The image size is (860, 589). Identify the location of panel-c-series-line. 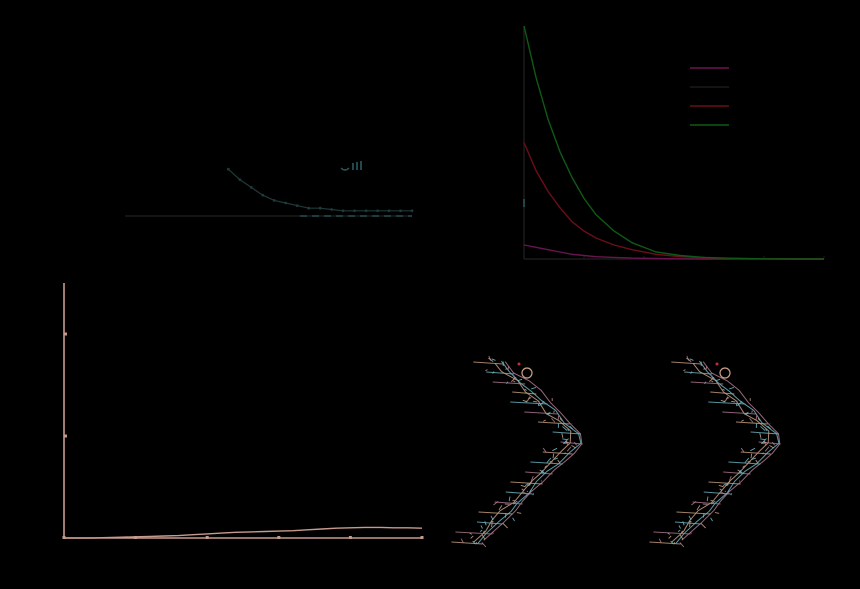
(243, 532).